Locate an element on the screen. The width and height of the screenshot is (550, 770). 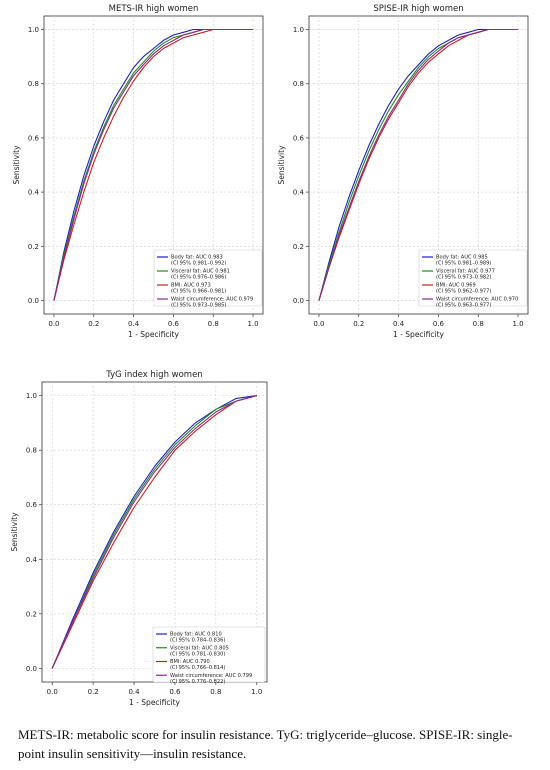
legend-label: Waist circumference: AUC 0.970 is located at coordinates (477, 300).